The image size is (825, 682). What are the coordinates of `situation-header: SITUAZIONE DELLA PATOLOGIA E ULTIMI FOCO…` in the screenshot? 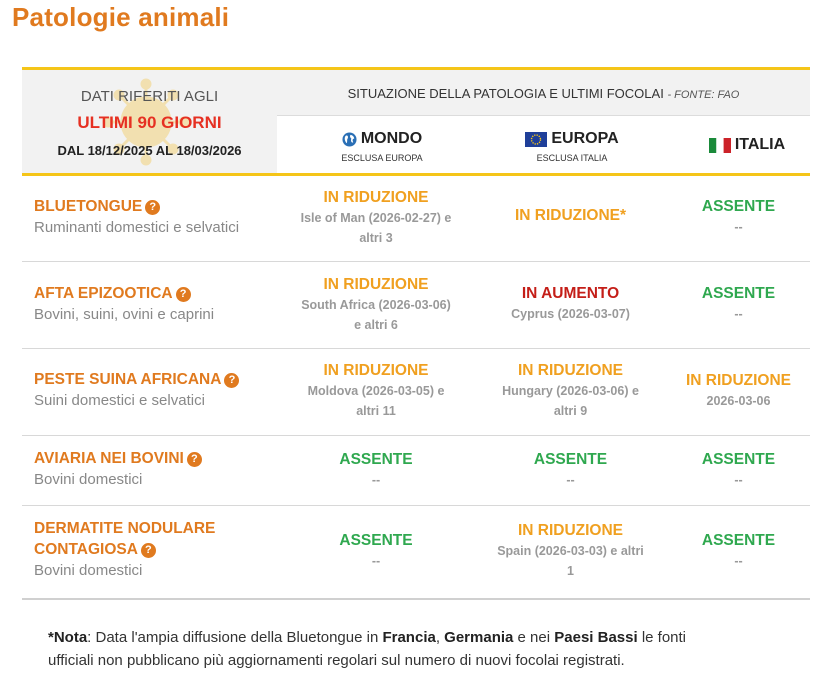 It's located at (543, 93).